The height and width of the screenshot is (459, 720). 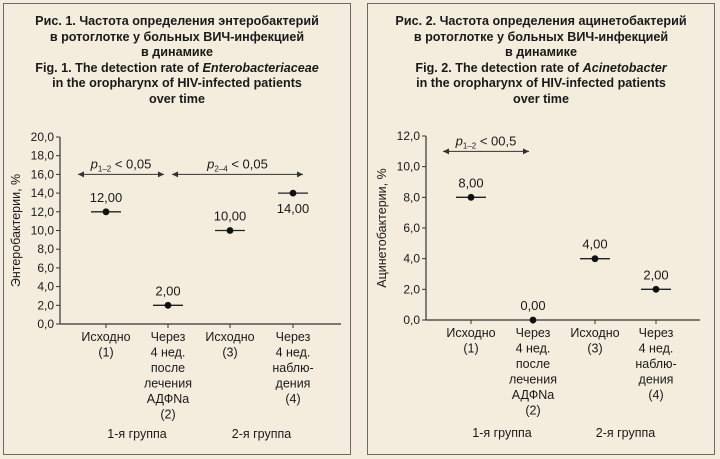 I want to click on y-tick-label: 20,0, so click(x=43, y=137).